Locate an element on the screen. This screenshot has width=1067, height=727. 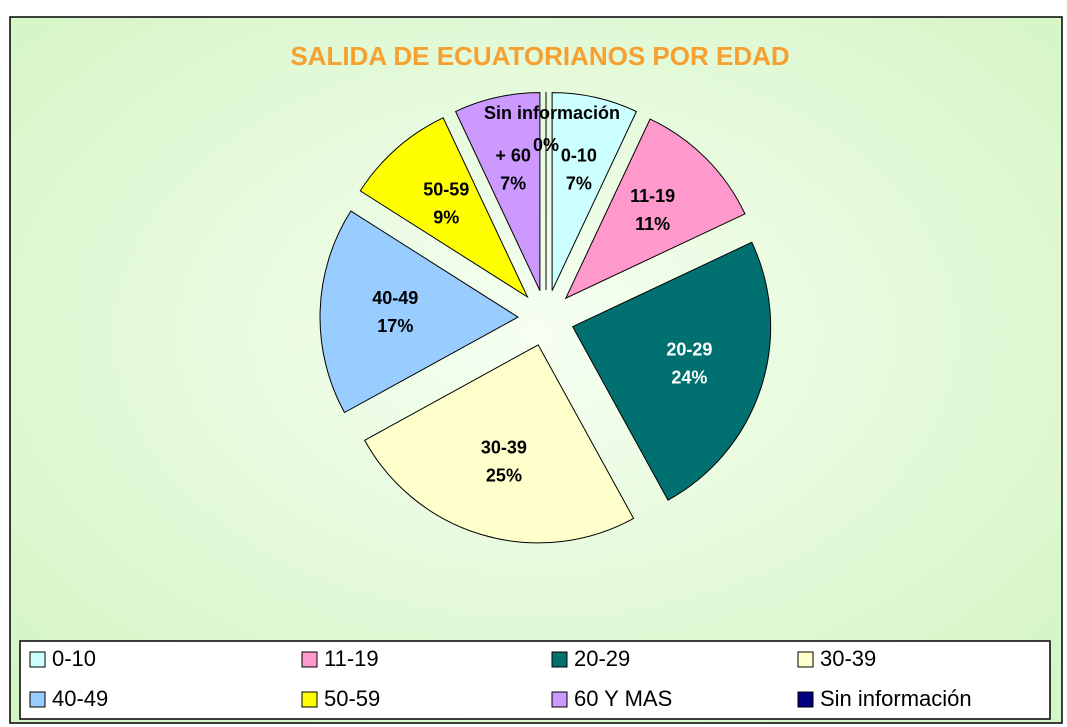
legend-label: 40-49 is located at coordinates (80, 698).